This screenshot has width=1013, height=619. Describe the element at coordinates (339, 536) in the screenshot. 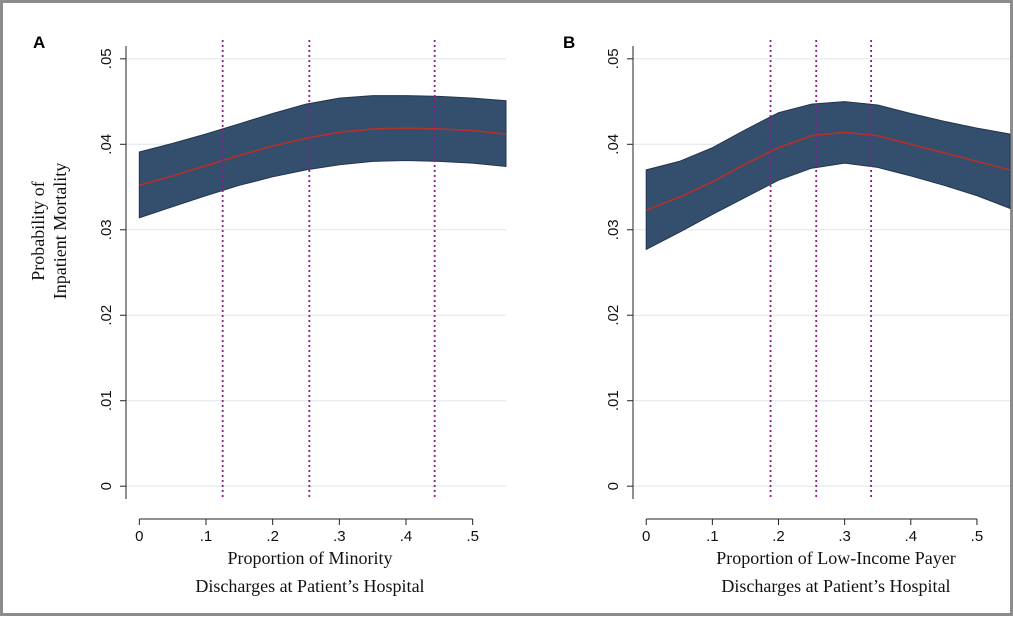

I see `panel-a-x-tick-label: .3` at that location.